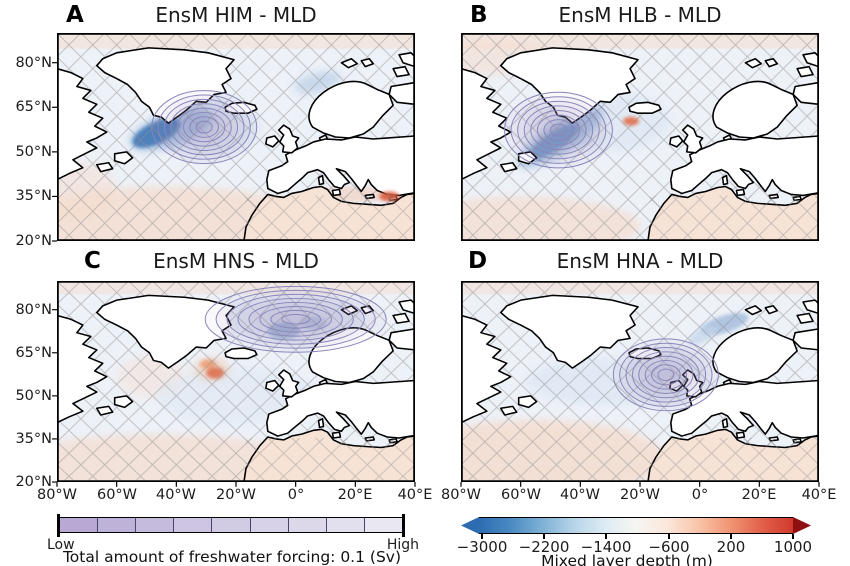  Describe the element at coordinates (236, 261) in the screenshot. I see `panel-c-title: EnsM HNS - MLD` at that location.